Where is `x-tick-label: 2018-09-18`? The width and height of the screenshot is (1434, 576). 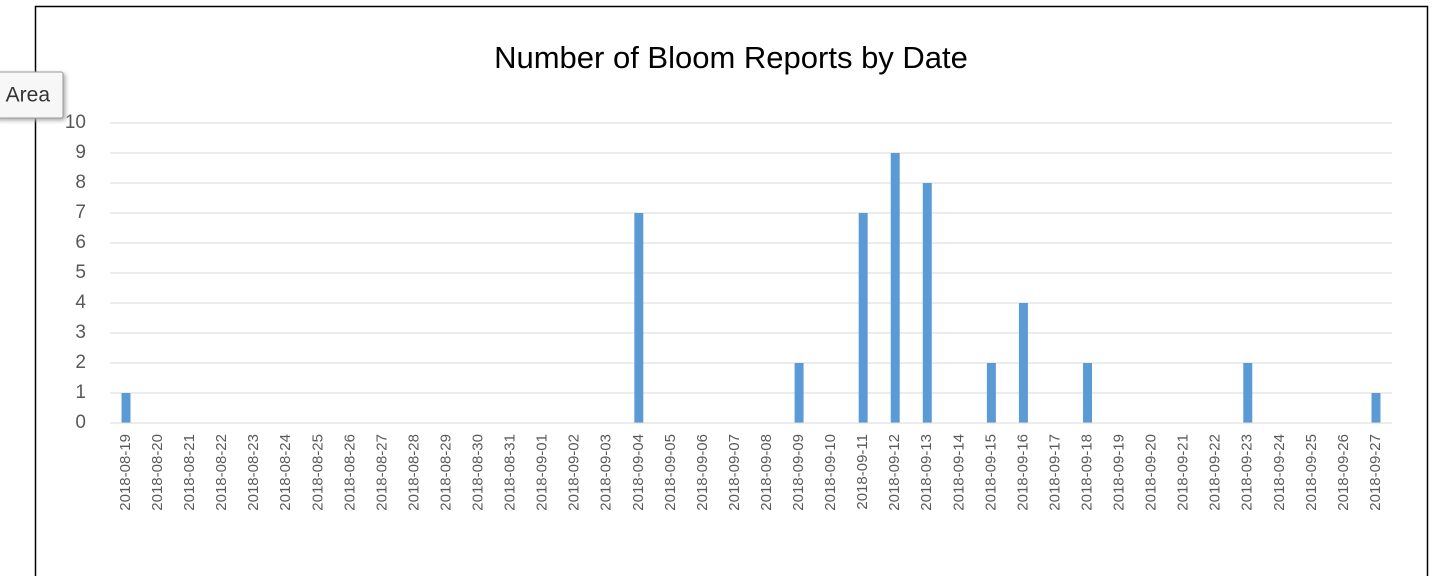
x-tick-label: 2018-09-18 is located at coordinates (1086, 472).